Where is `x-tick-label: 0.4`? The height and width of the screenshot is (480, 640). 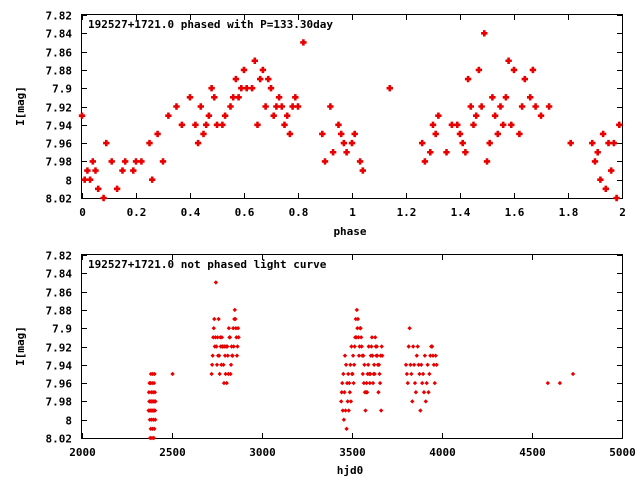 x-tick-label: 0.4 is located at coordinates (191, 212).